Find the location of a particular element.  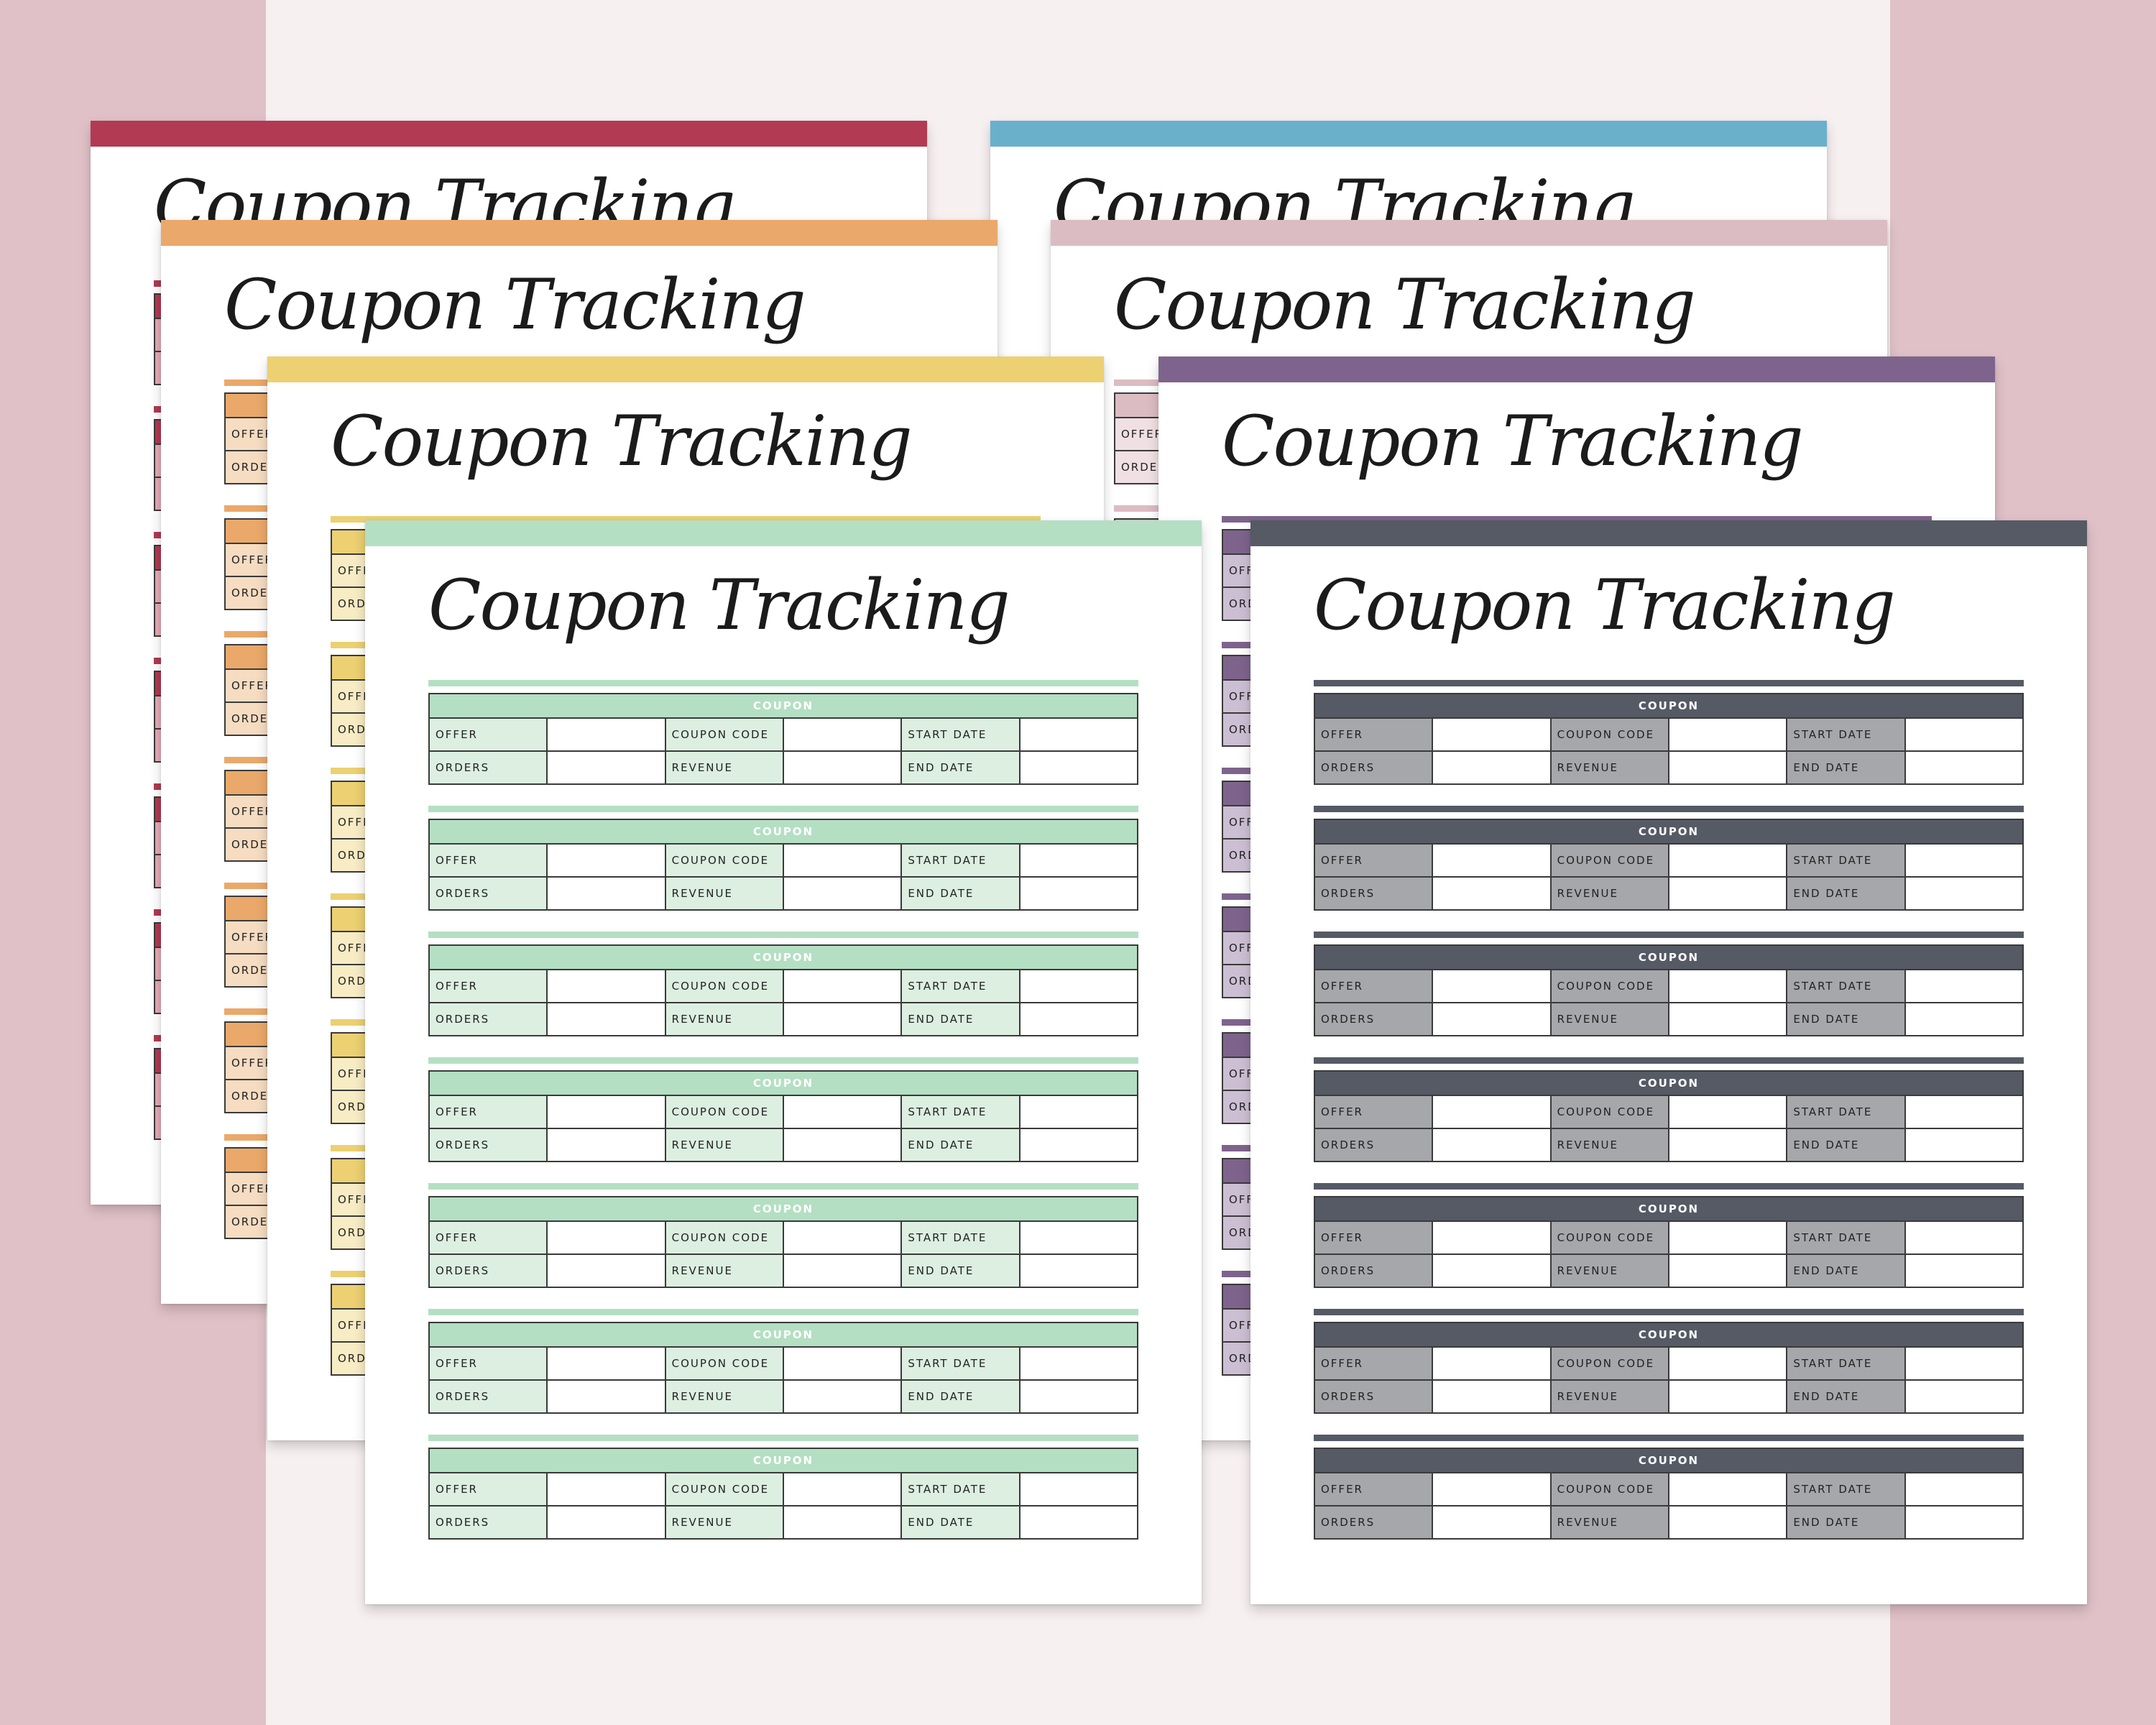

table-row: OFFER COUPON CODE START DATE is located at coordinates (1668, 1489).